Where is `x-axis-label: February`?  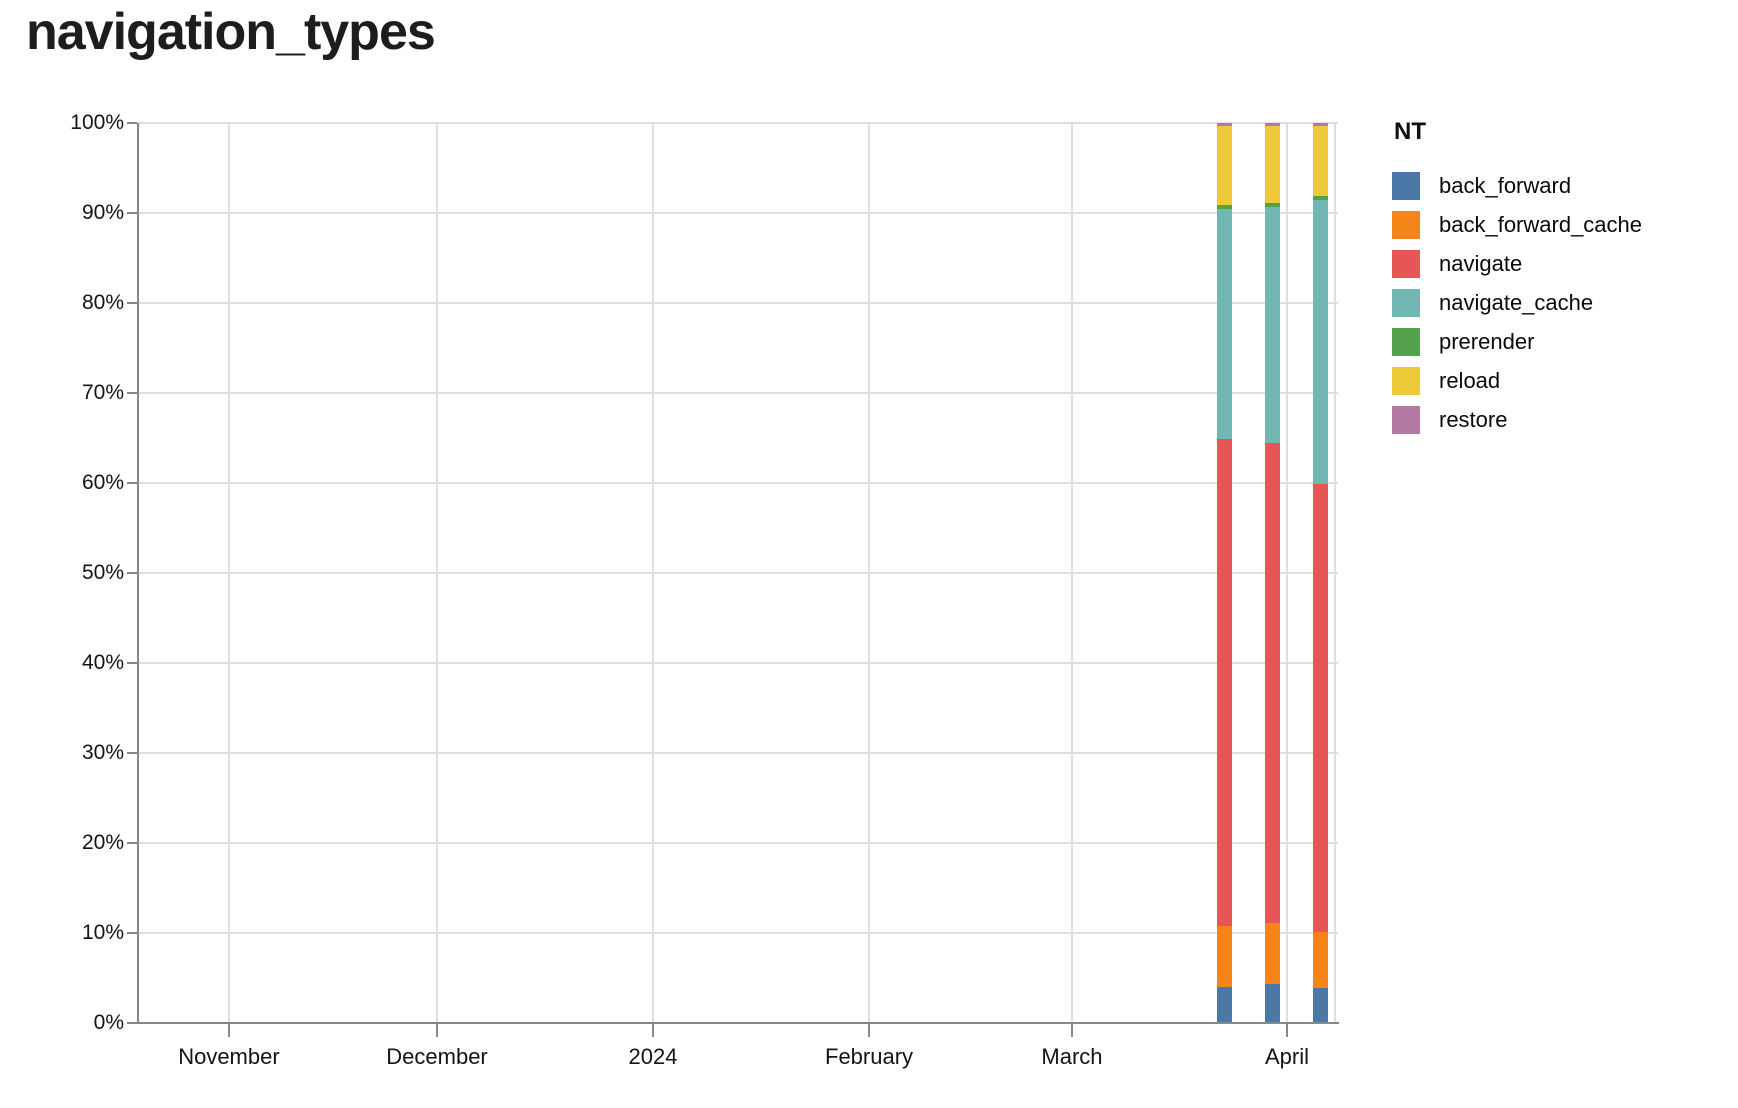 x-axis-label: February is located at coordinates (869, 1056).